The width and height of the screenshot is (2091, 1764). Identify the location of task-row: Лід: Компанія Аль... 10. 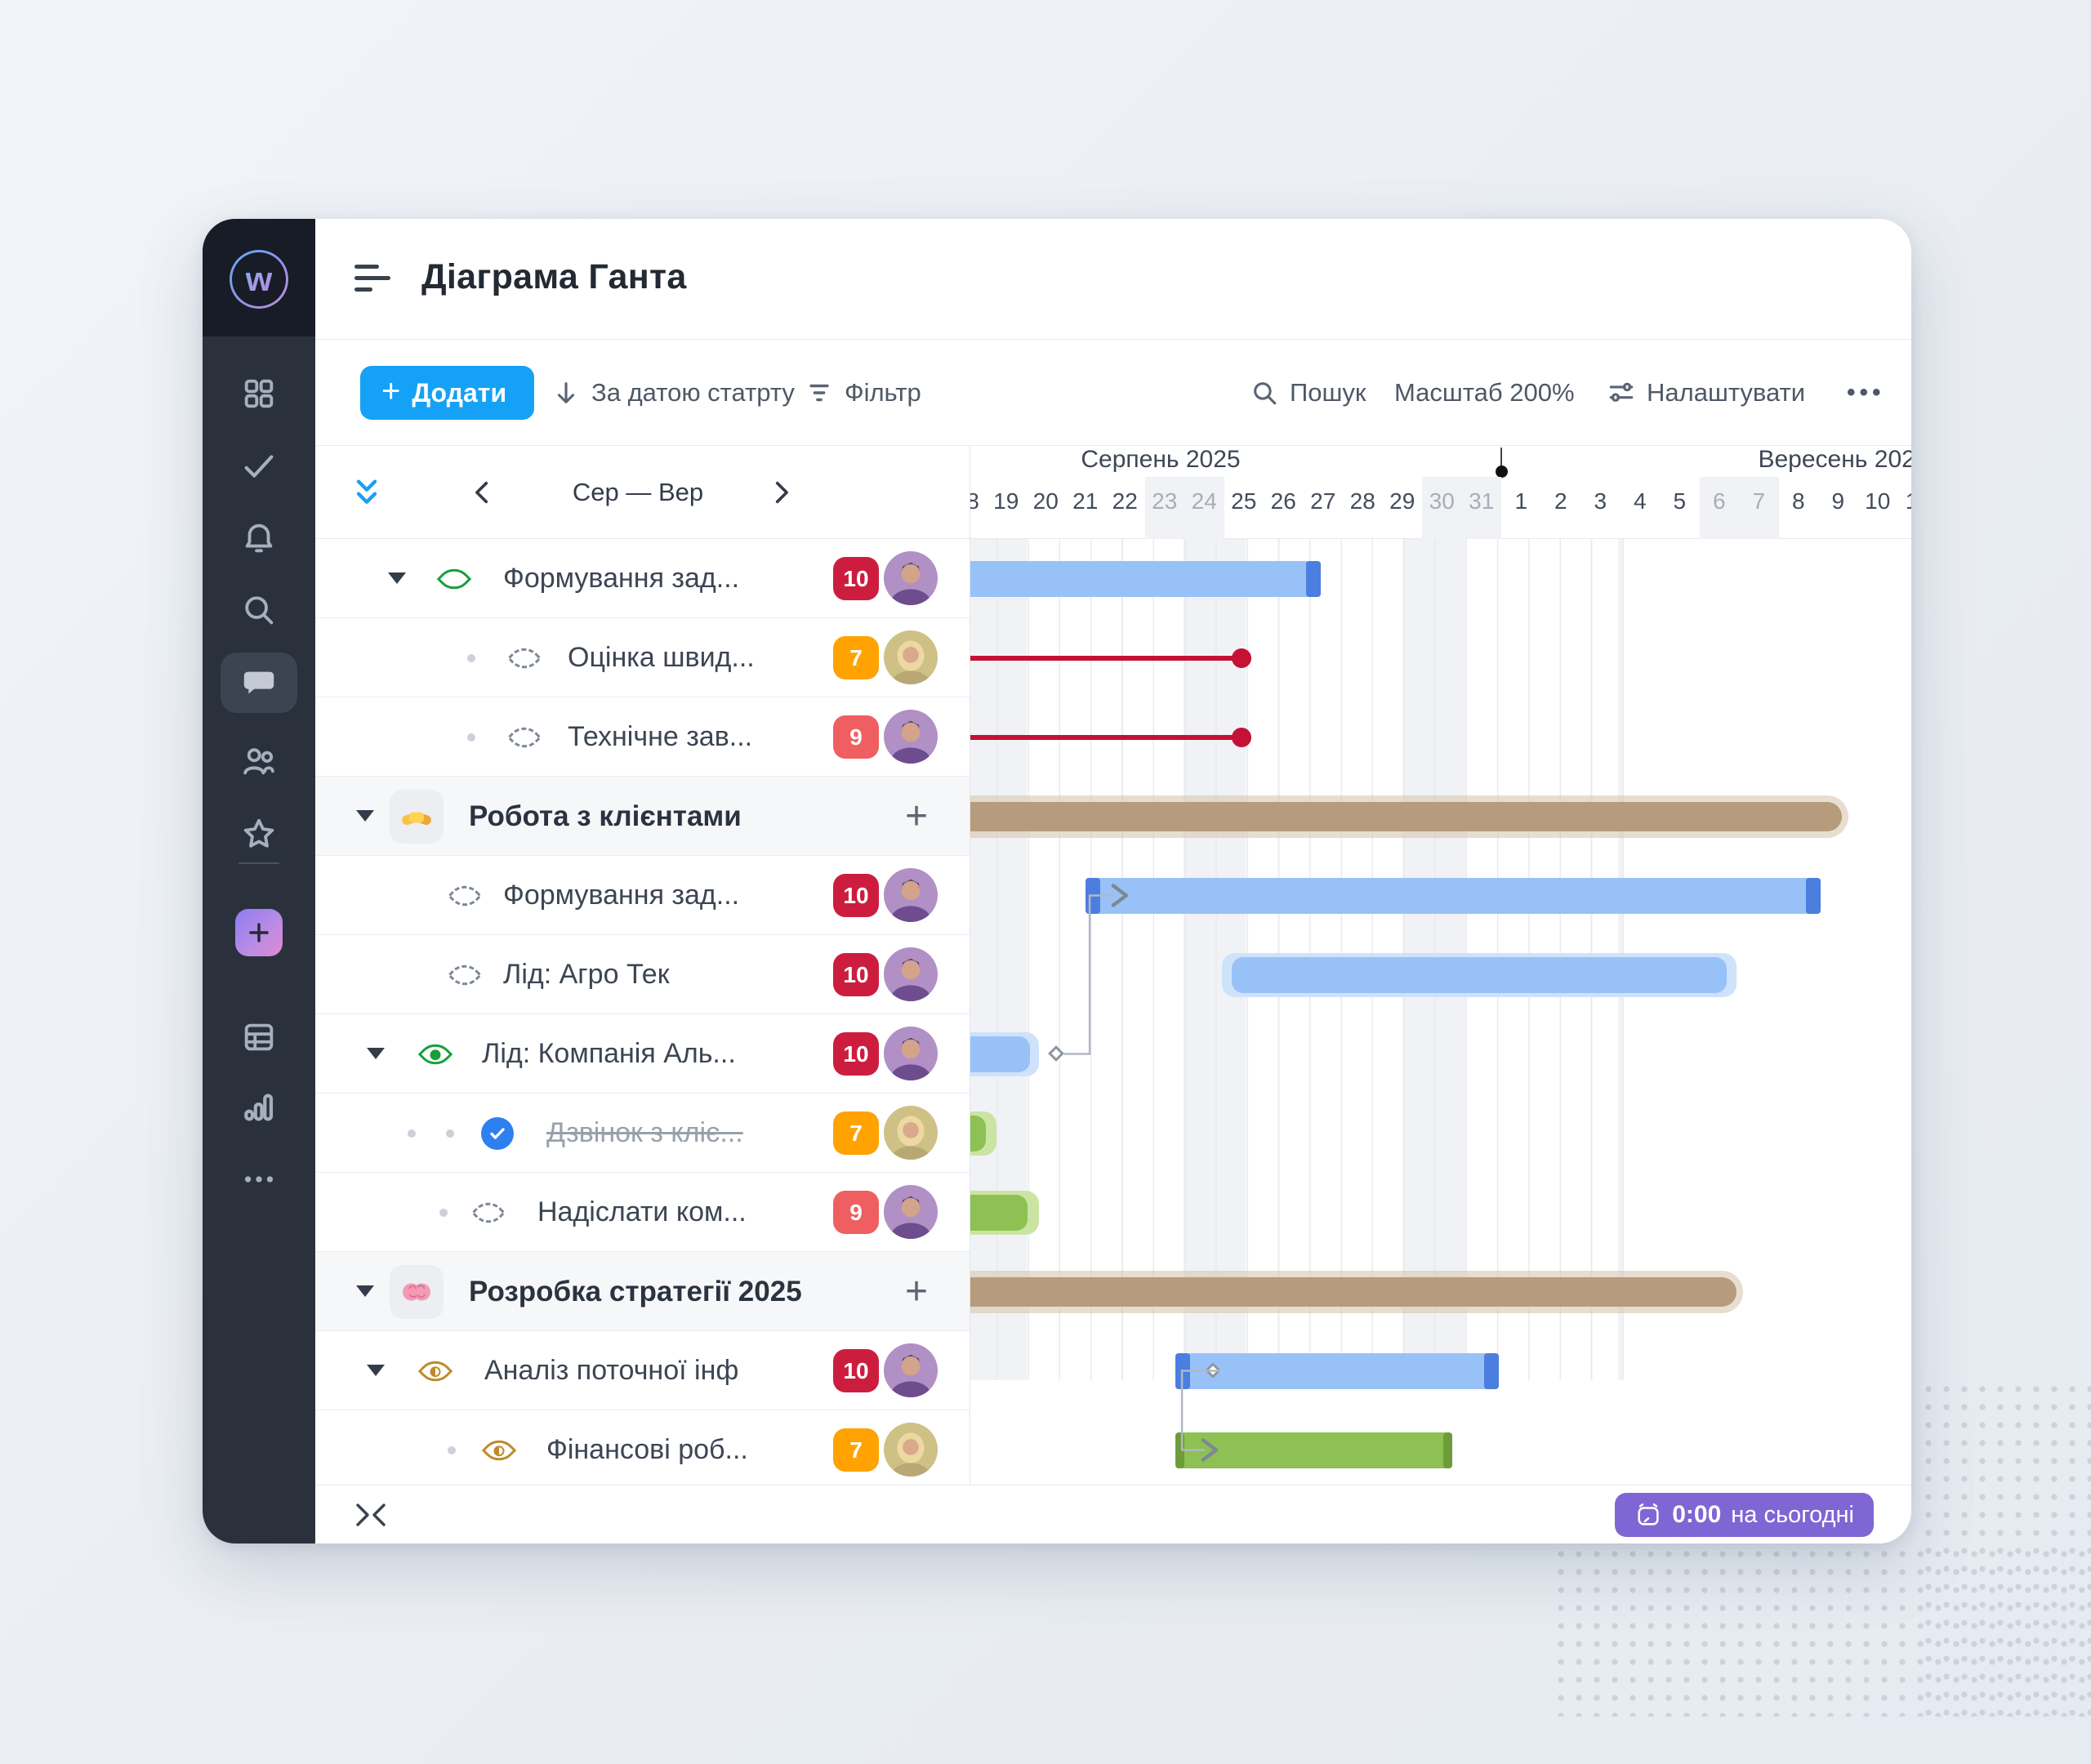
(642, 1054).